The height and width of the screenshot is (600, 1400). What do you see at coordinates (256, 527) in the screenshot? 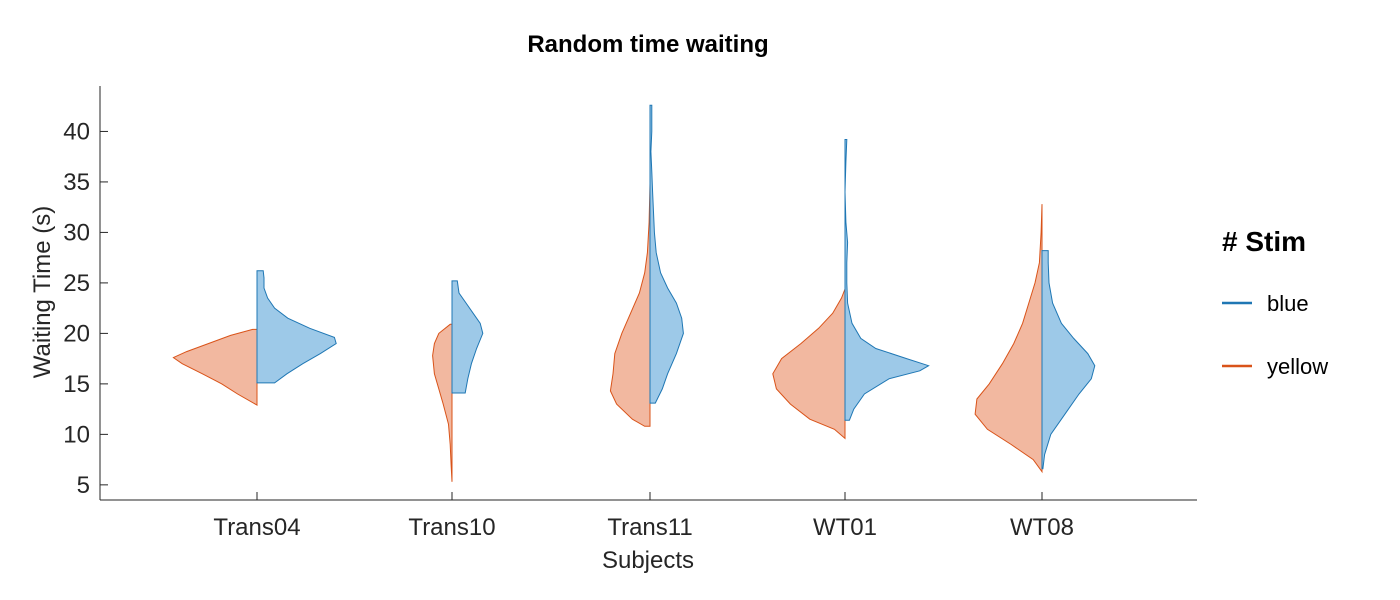
I see `x-tick-label: Trans04` at bounding box center [256, 527].